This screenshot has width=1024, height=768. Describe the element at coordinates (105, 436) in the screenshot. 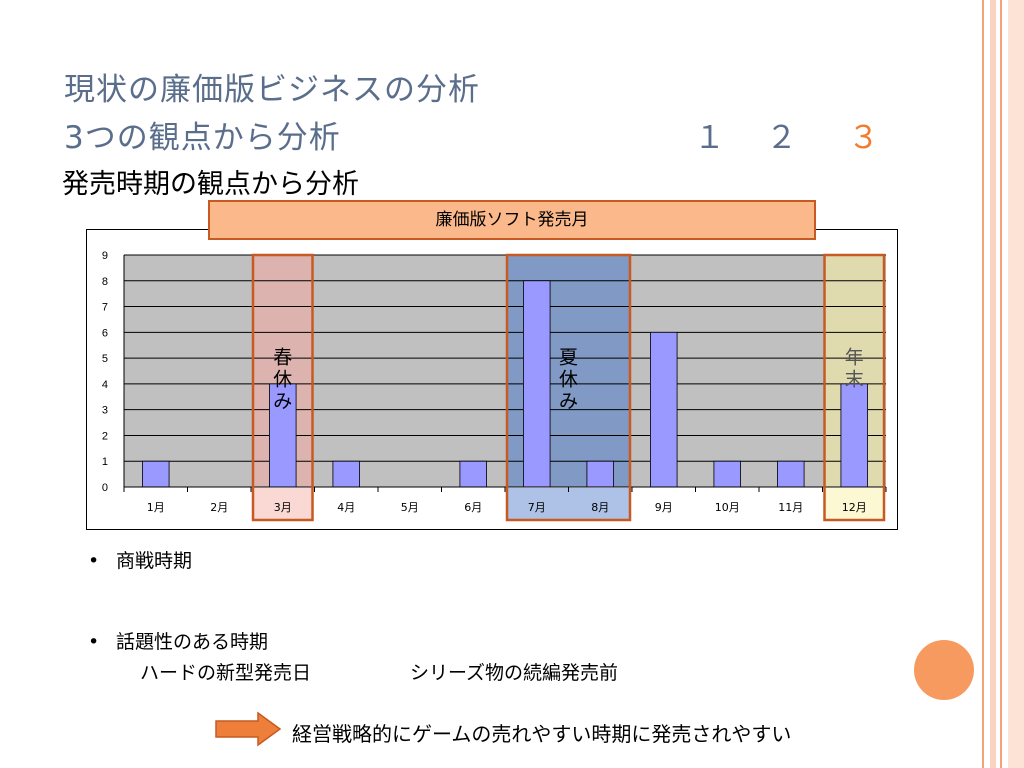

I see `y-tick-label: 2` at that location.